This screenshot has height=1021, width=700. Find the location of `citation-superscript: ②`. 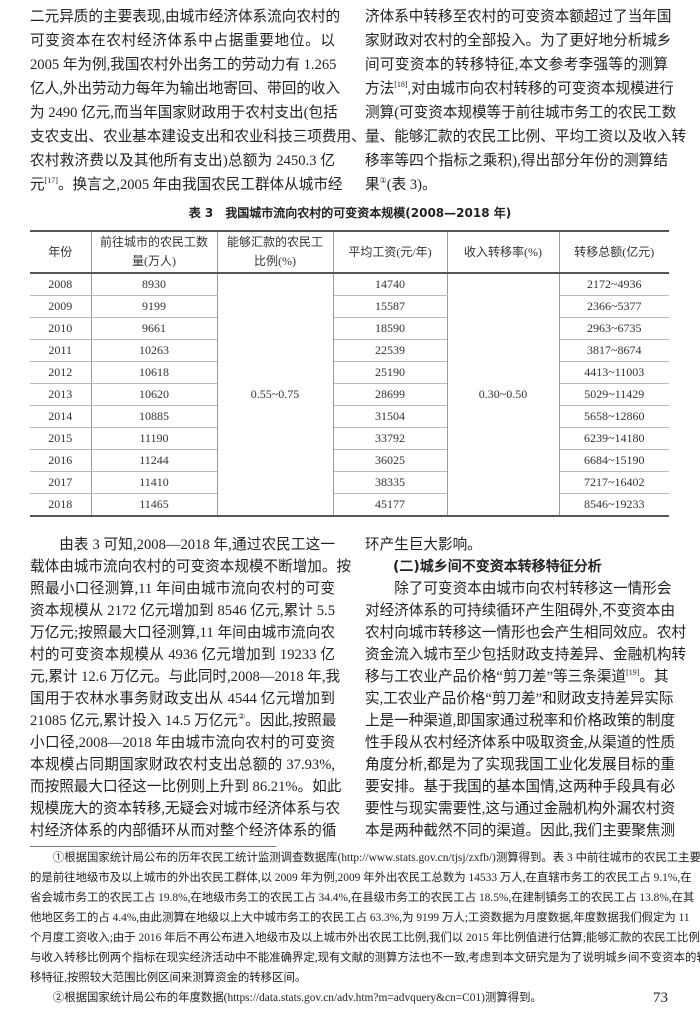

citation-superscript: ② is located at coordinates (241, 716).